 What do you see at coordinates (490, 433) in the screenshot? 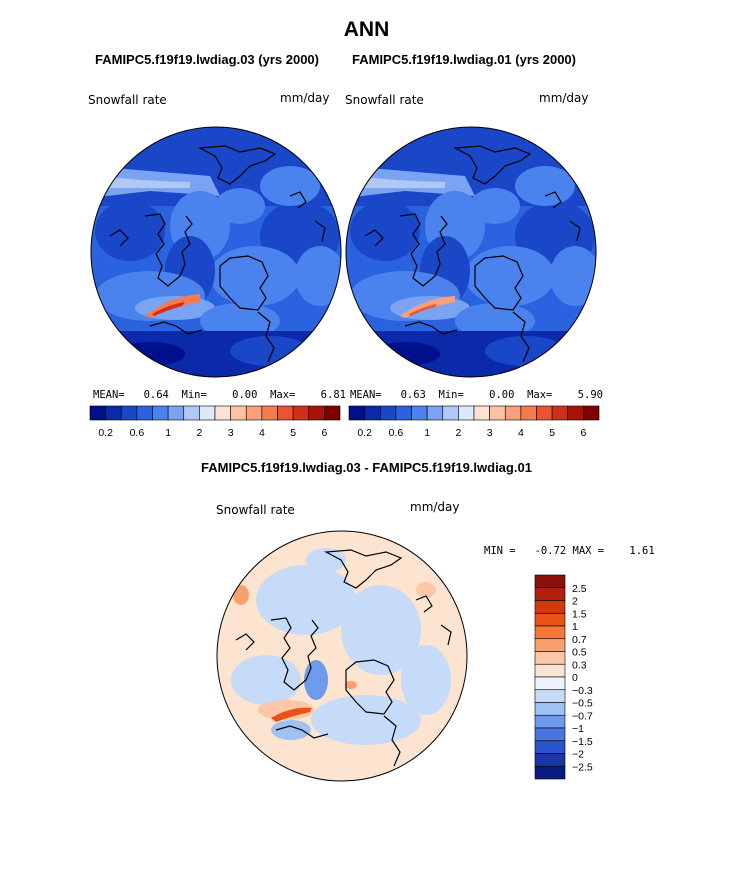
I see `right-colorbar-tick-label: 3` at bounding box center [490, 433].